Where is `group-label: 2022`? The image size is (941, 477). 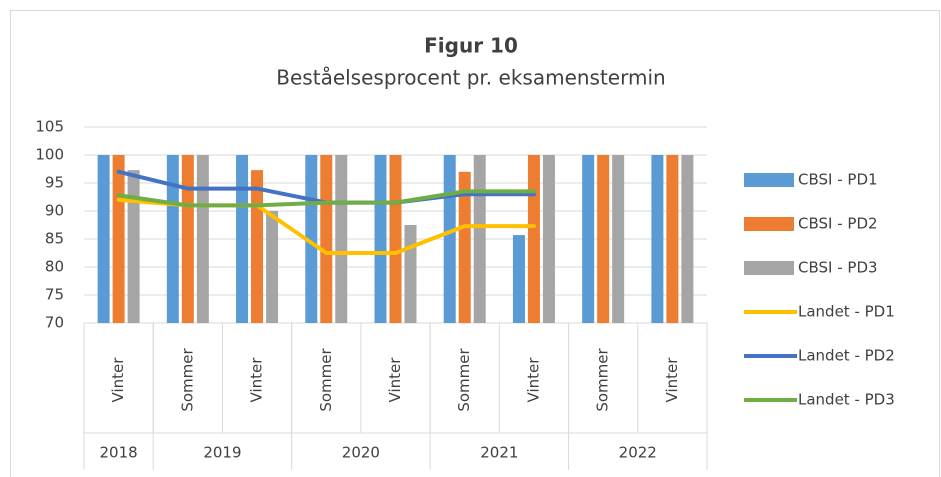 group-label: 2022 is located at coordinates (638, 453).